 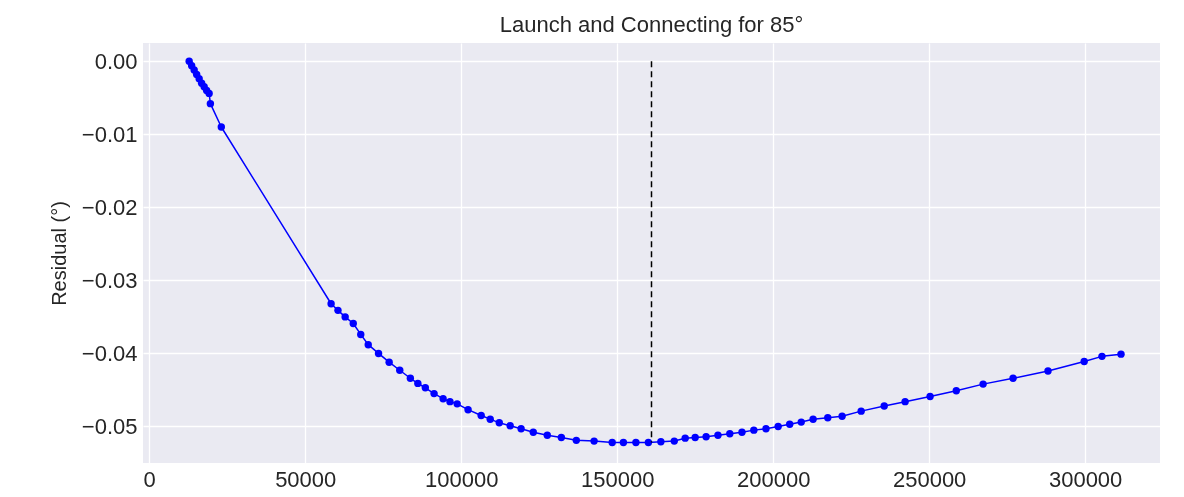 What do you see at coordinates (109, 134) in the screenshot?
I see `y-tick-label: −0.01` at bounding box center [109, 134].